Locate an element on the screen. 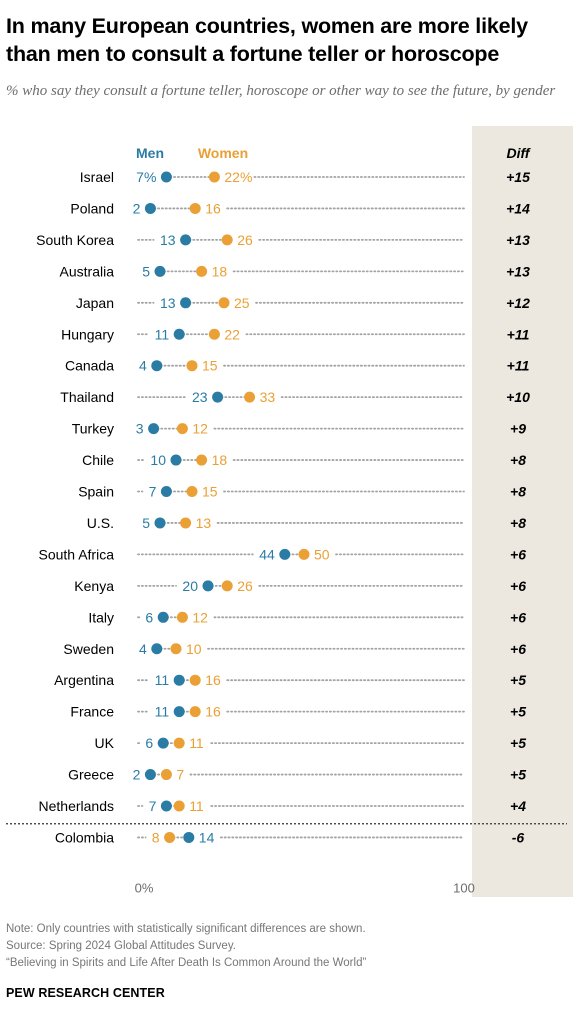 The width and height of the screenshot is (573, 1024). row-label: Hungary is located at coordinates (87, 334).